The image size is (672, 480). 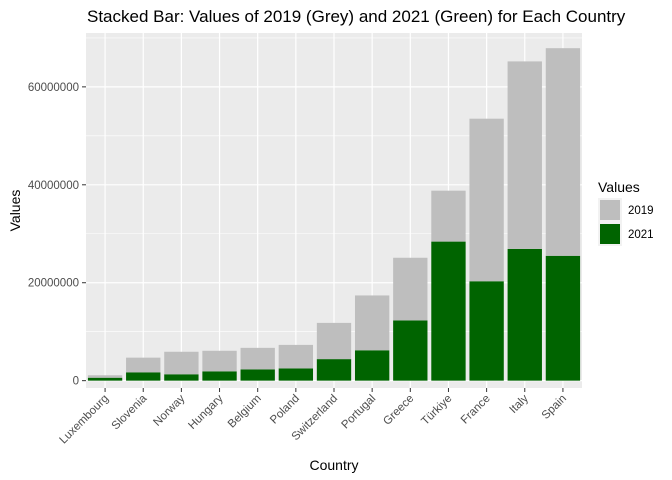 I want to click on y-axis: 0 20000000 40000000 60000000, so click(x=57, y=235).